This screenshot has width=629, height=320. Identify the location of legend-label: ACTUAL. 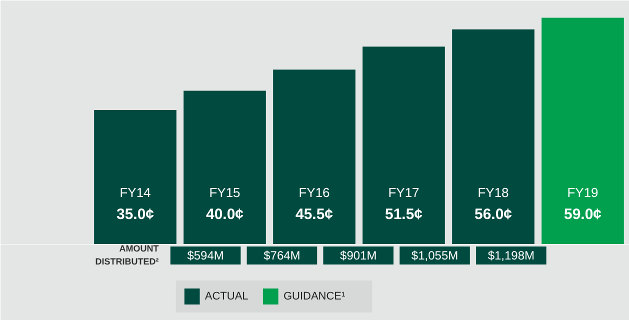
(226, 296).